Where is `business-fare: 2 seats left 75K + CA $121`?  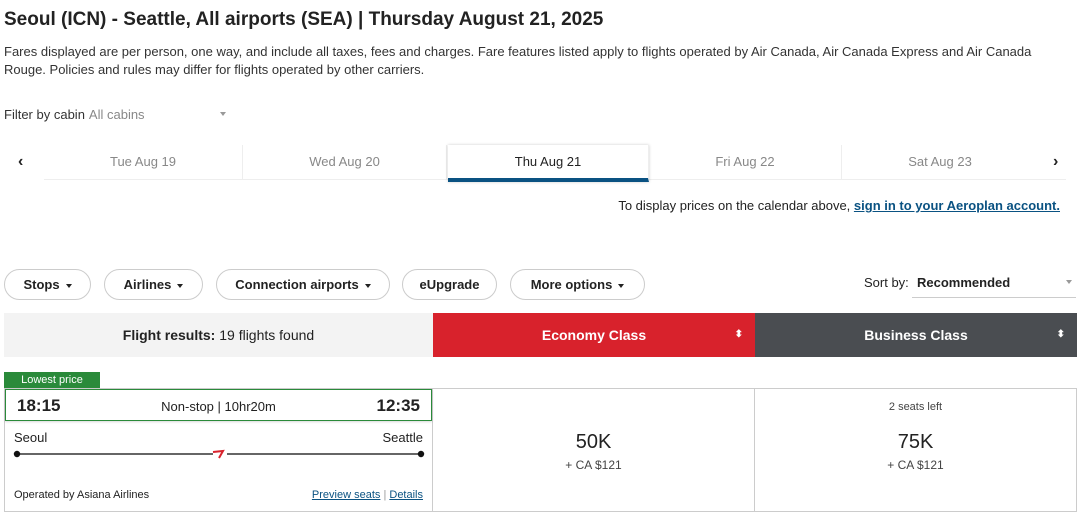
business-fare: 2 seats left 75K + CA $121 is located at coordinates (916, 450).